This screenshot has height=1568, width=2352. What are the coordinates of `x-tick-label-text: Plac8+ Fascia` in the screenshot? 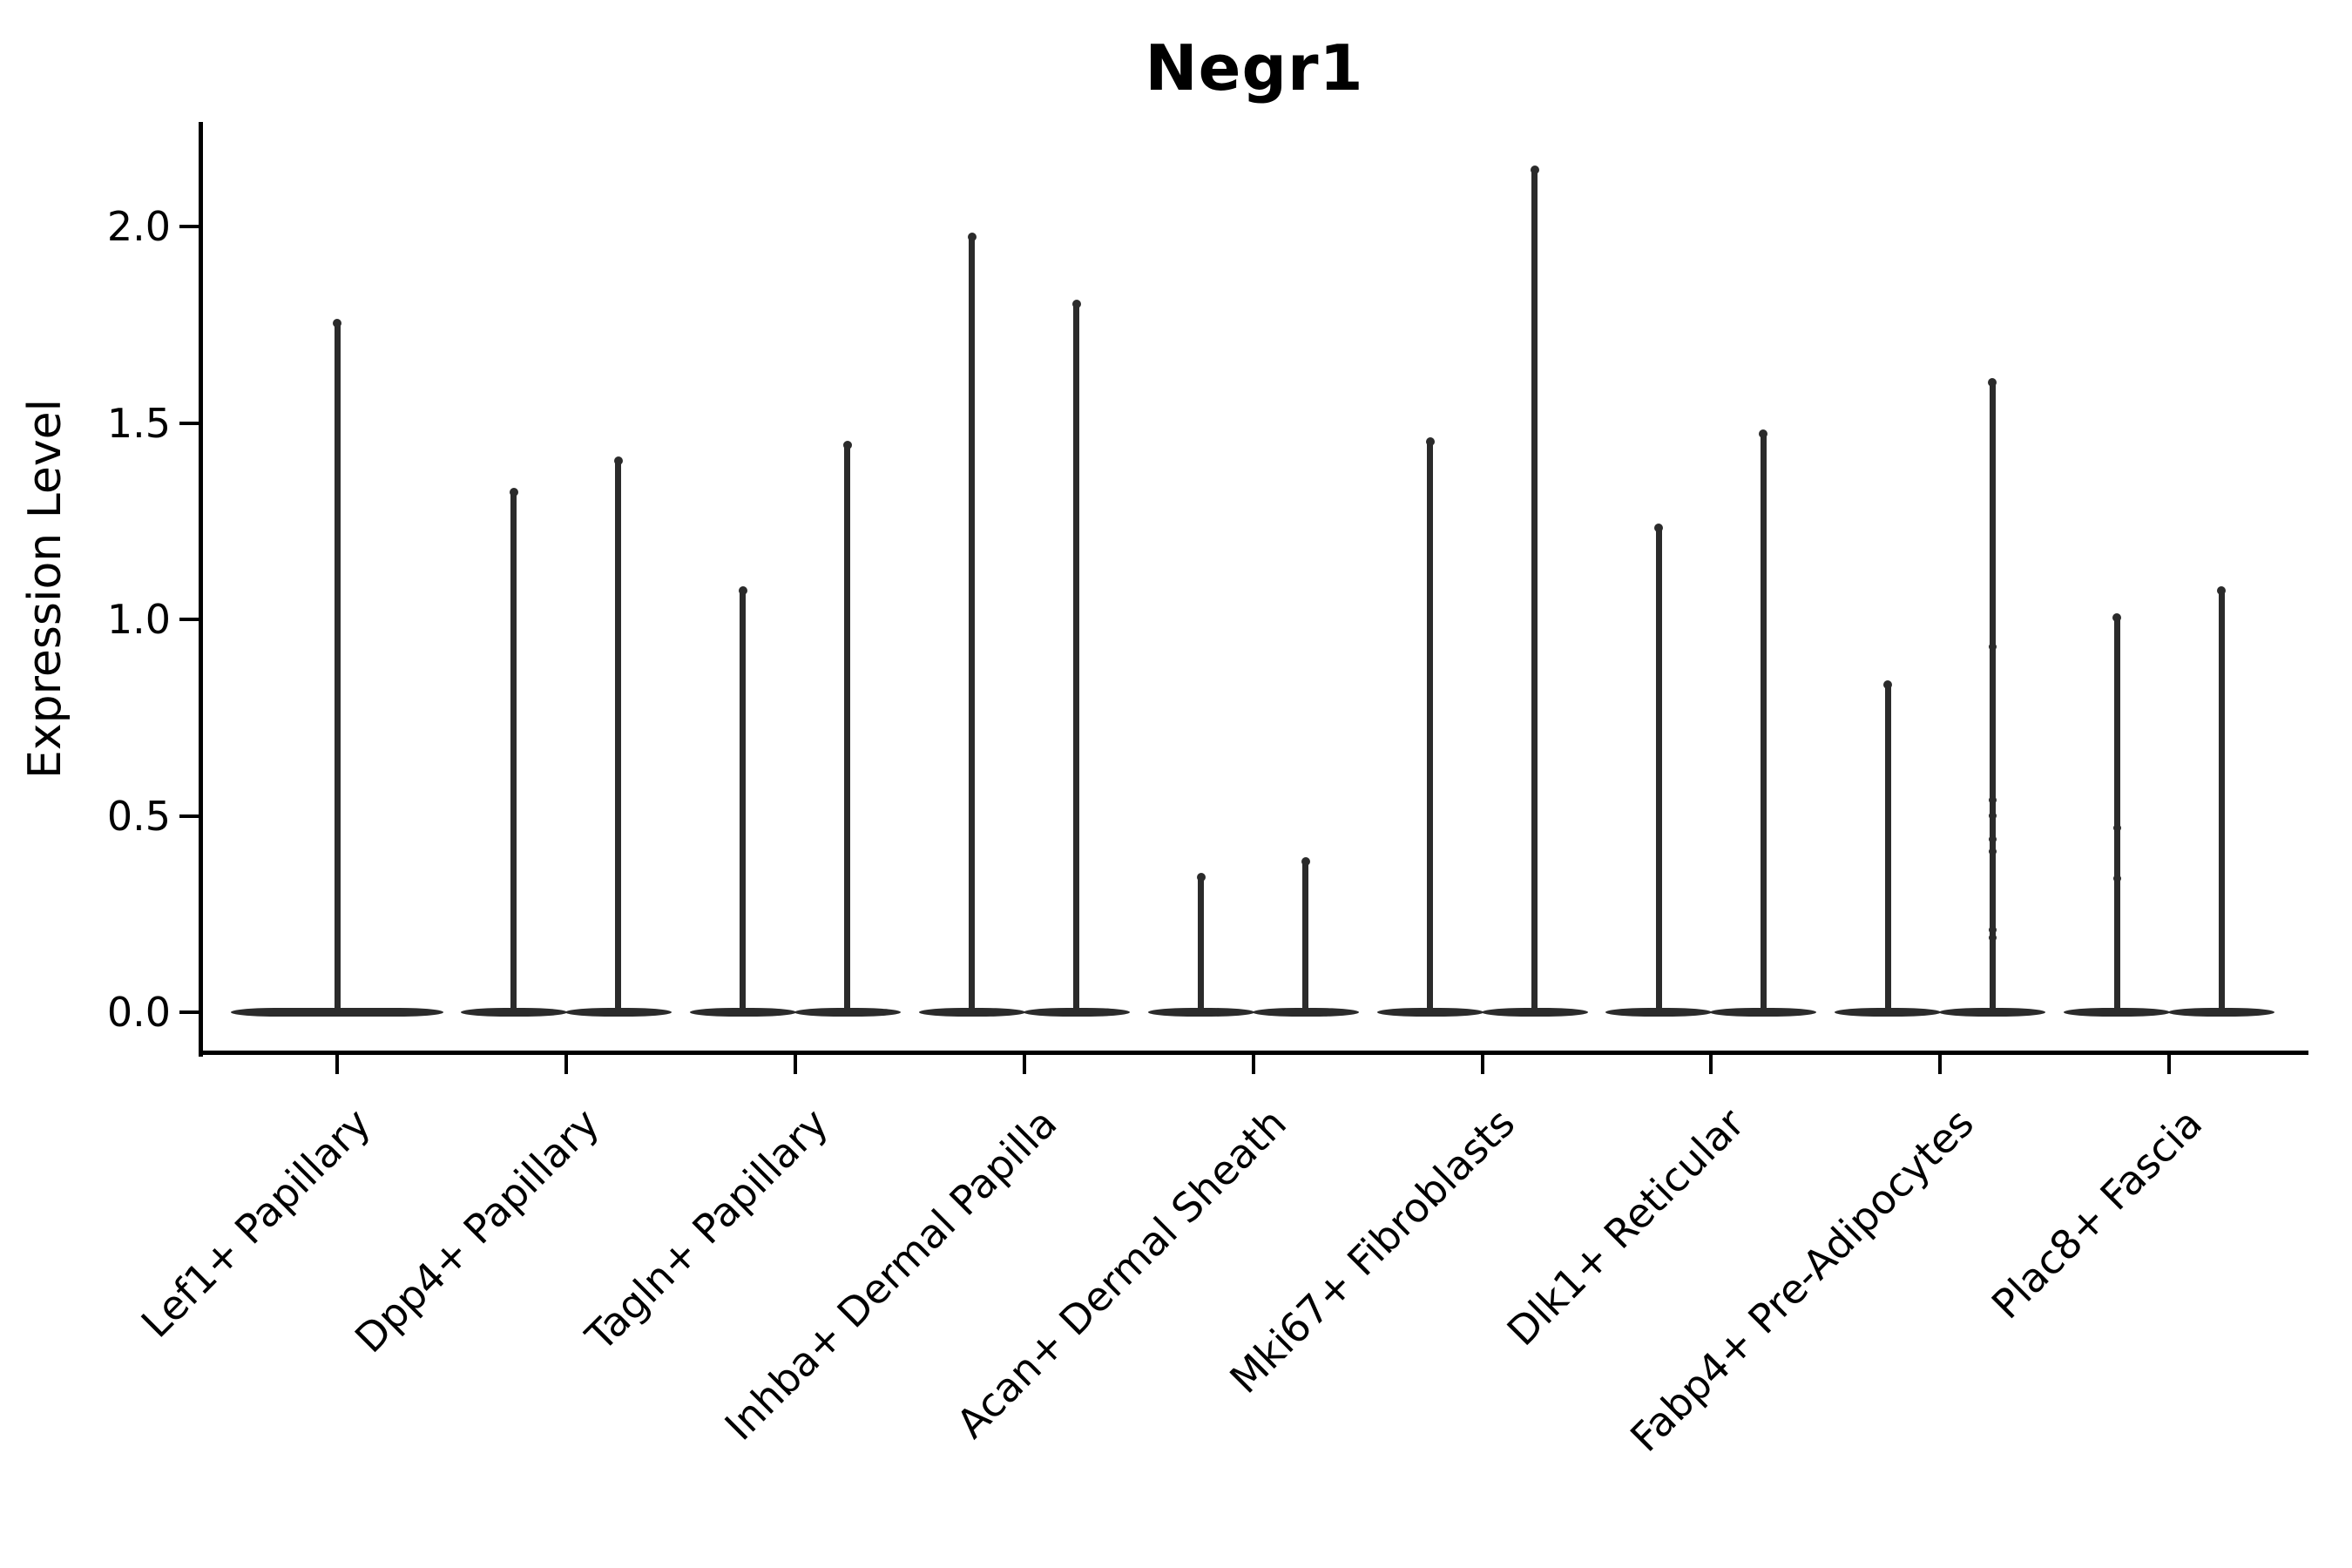 It's located at (2097, 1213).